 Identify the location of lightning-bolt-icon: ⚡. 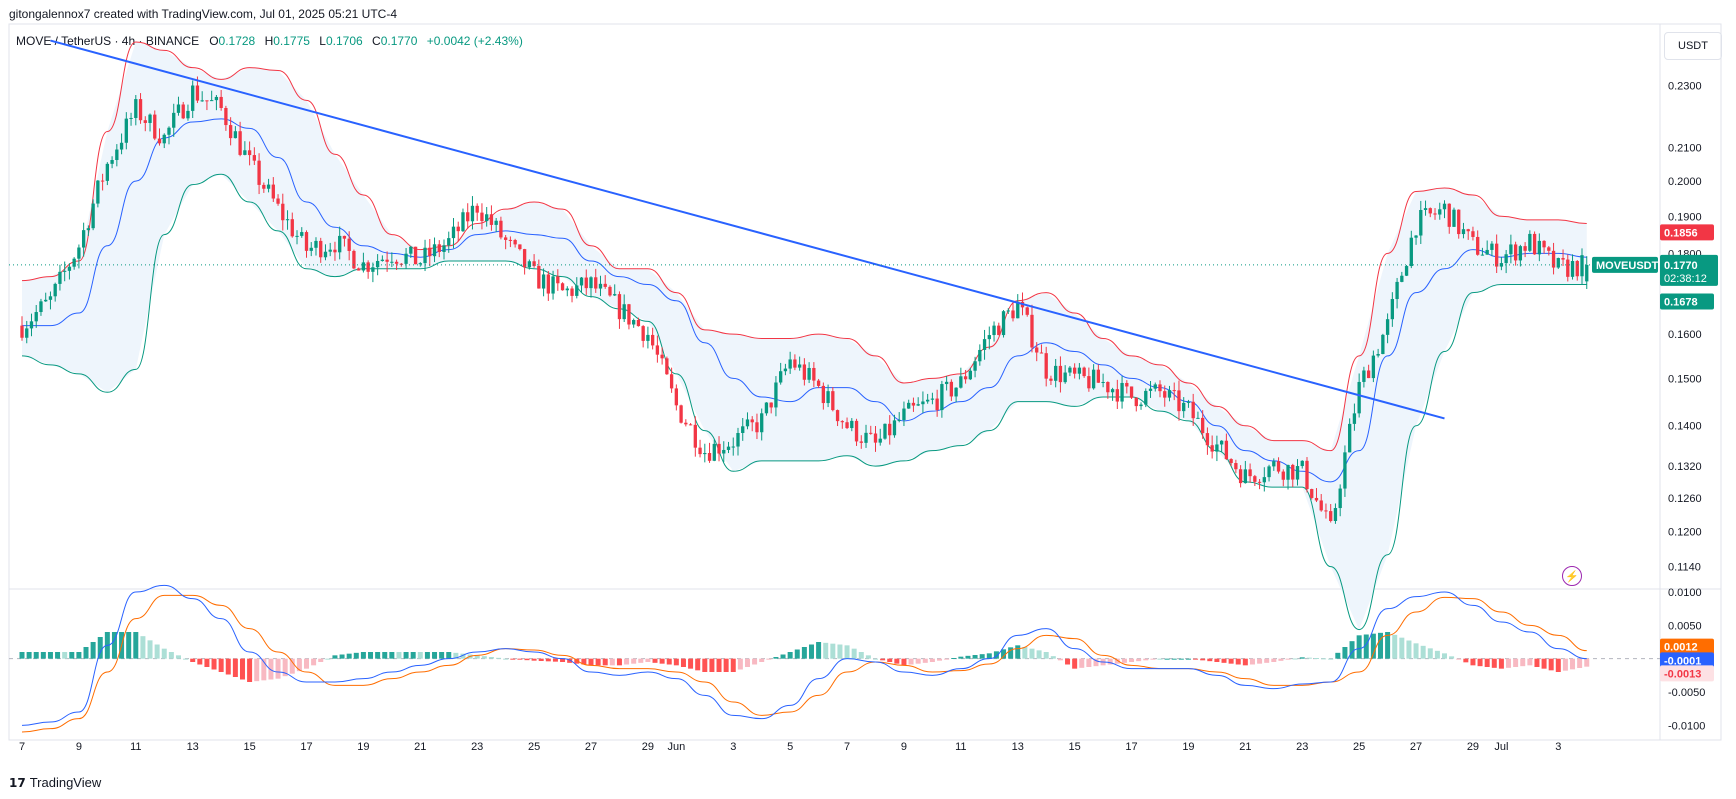
(1572, 576).